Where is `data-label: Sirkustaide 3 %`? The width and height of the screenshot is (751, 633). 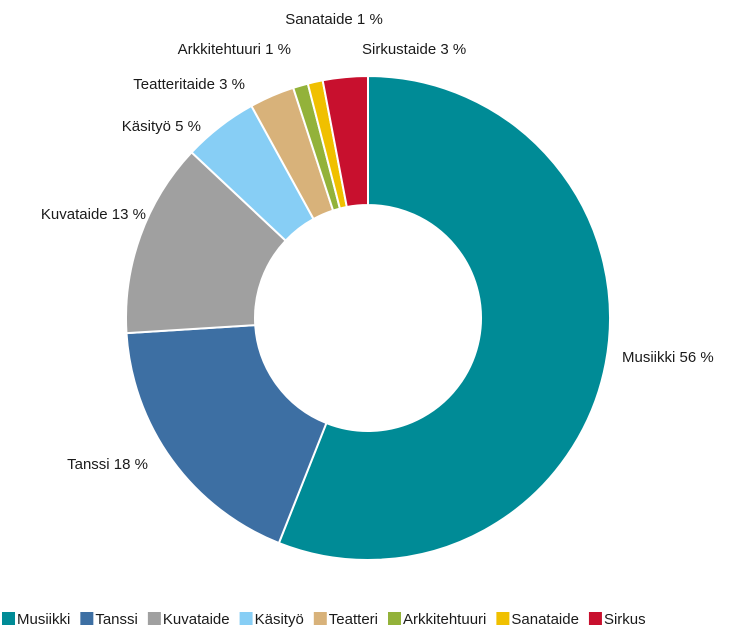
data-label: Sirkustaide 3 % is located at coordinates (414, 49).